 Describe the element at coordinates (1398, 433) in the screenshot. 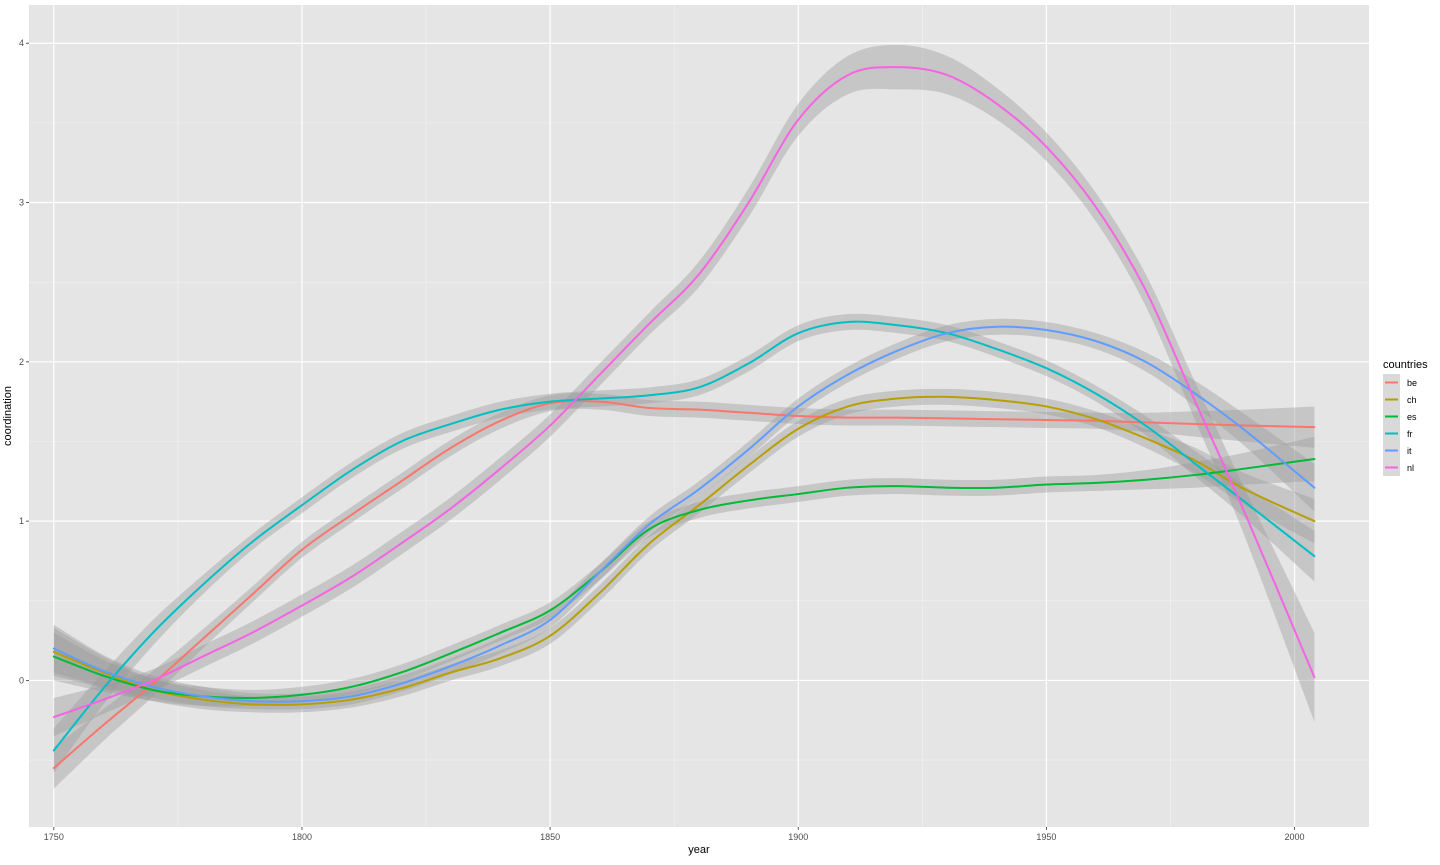

I see `legend-item-fr: fr` at that location.